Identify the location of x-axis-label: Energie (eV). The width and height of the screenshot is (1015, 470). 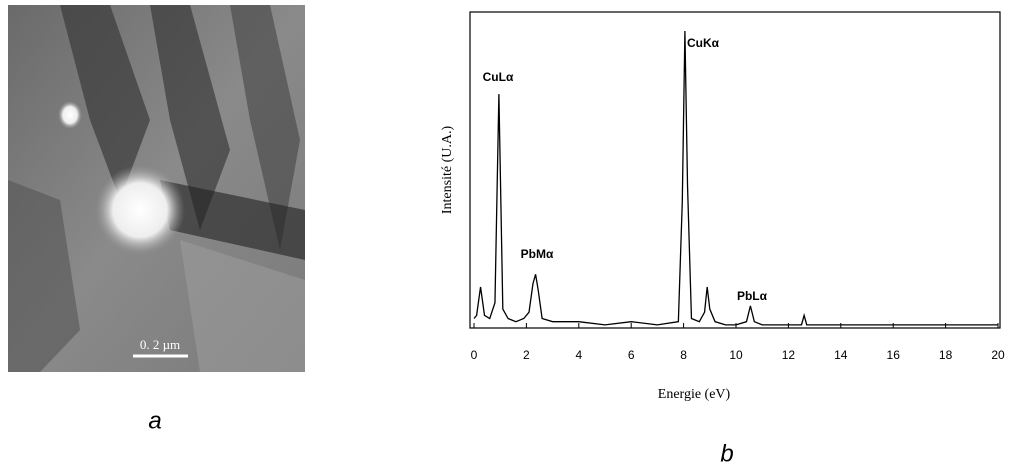
(694, 394).